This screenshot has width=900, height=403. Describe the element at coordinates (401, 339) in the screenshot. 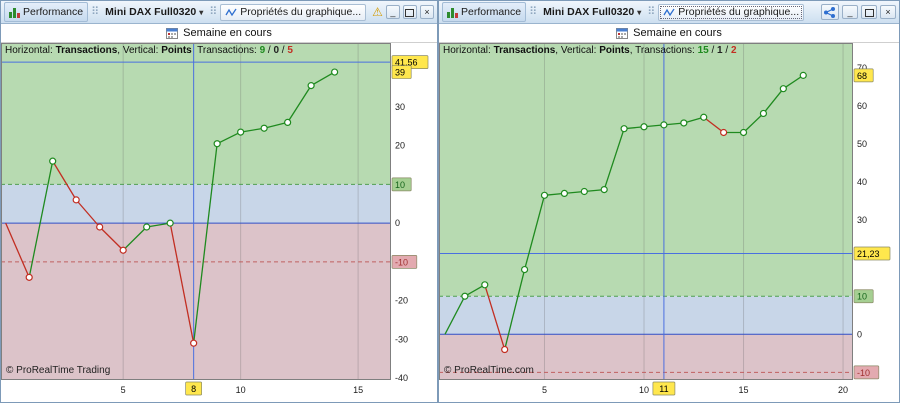

I see `svg-text: -30` at that location.